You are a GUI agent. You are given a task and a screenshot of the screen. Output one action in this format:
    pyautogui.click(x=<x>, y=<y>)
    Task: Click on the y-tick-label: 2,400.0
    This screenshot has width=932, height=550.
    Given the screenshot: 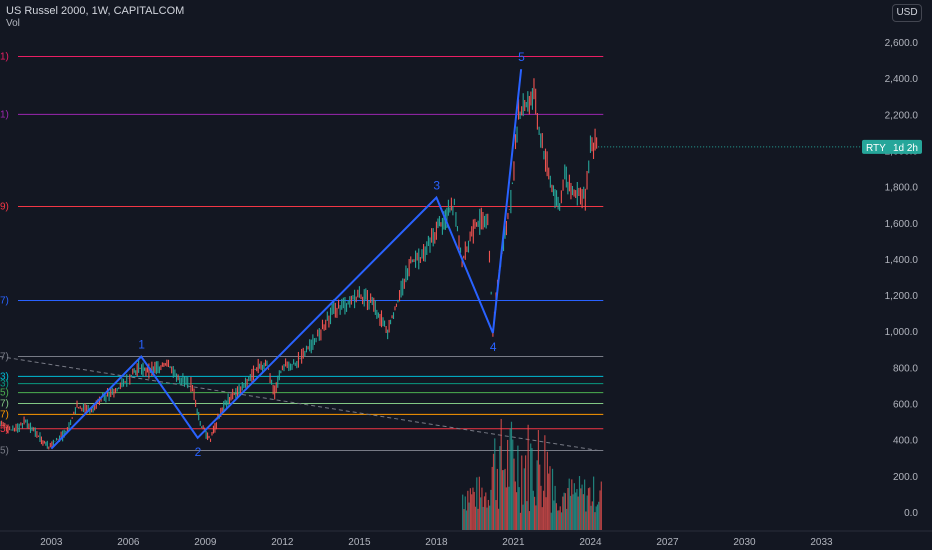 What is the action you would take?
    pyautogui.click(x=902, y=79)
    